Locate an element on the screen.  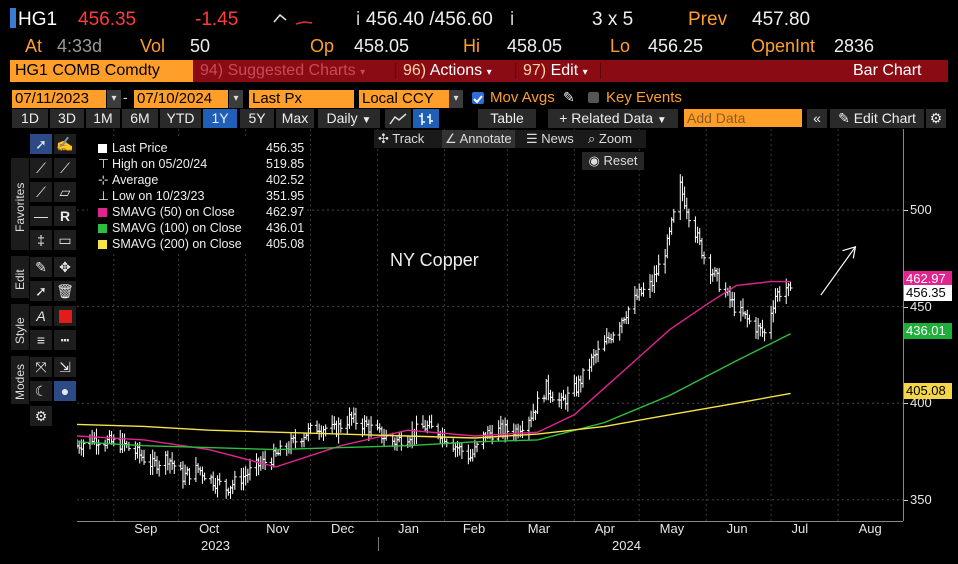
security-field: HG1 COMB Comdty is located at coordinates (101, 71).